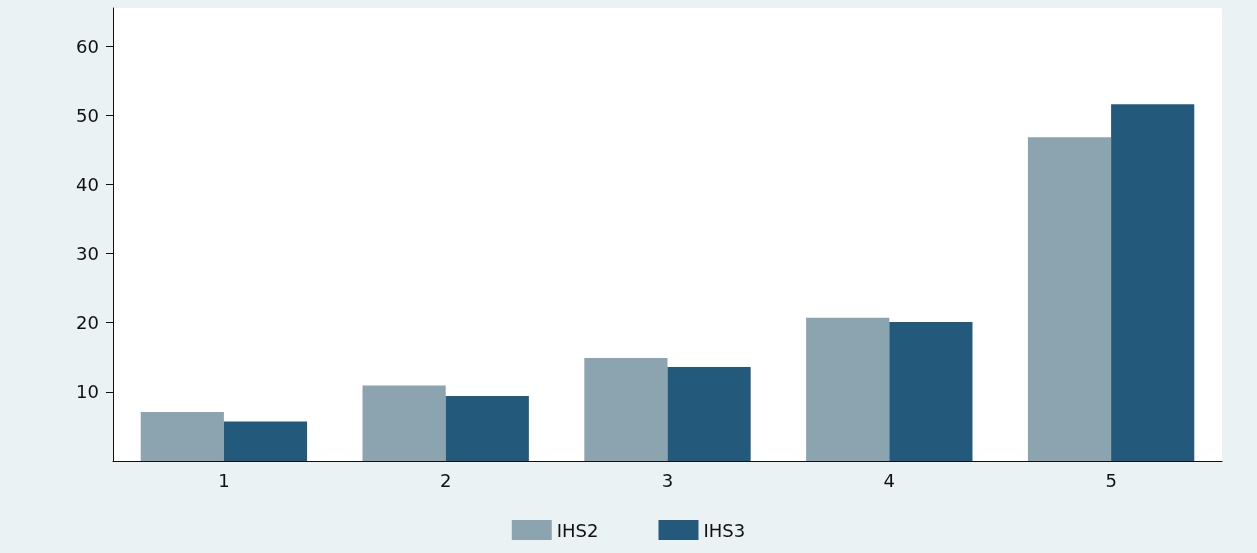  I want to click on y-tick-label: 40, so click(87, 184).